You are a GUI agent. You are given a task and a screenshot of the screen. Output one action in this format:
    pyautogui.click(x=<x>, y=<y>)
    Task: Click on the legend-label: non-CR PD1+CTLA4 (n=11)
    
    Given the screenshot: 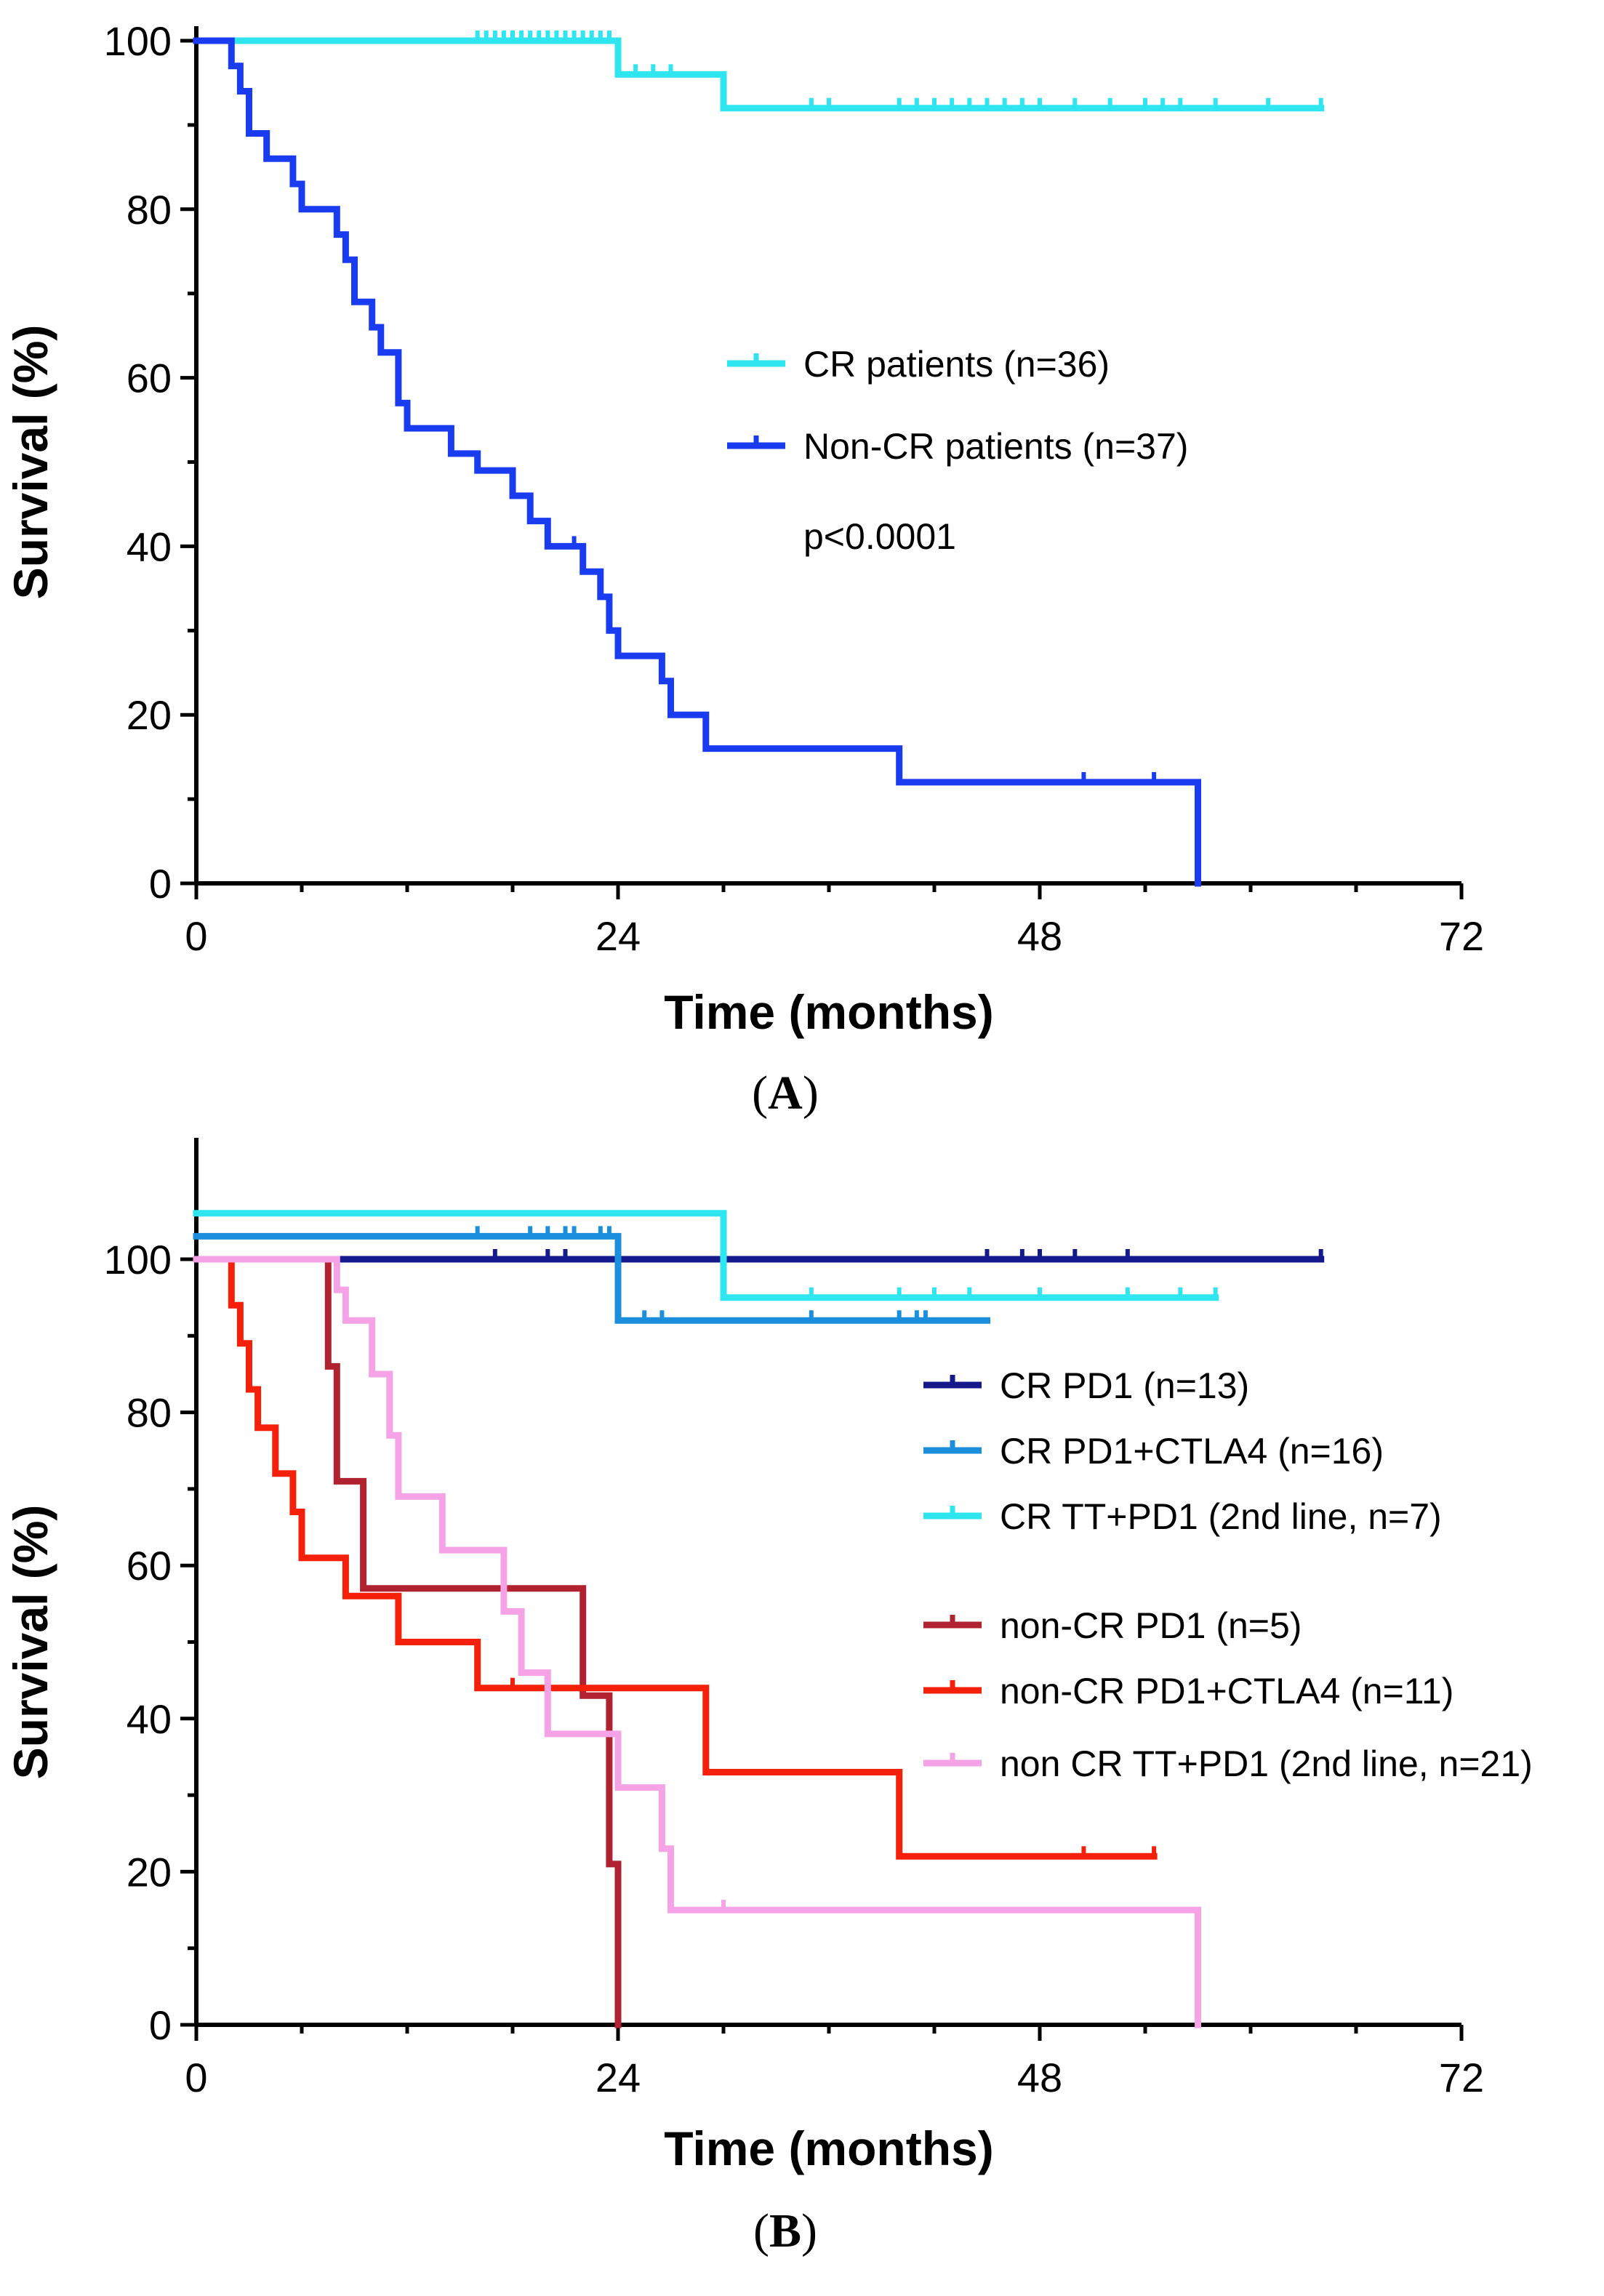 What is the action you would take?
    pyautogui.click(x=1226, y=1691)
    